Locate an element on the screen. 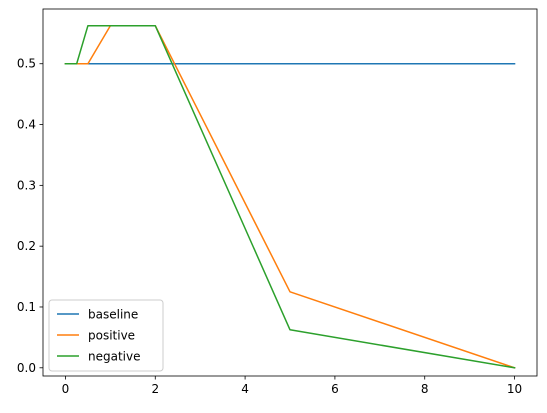 The width and height of the screenshot is (547, 413). y-tick-label: 0.0 is located at coordinates (26, 368).